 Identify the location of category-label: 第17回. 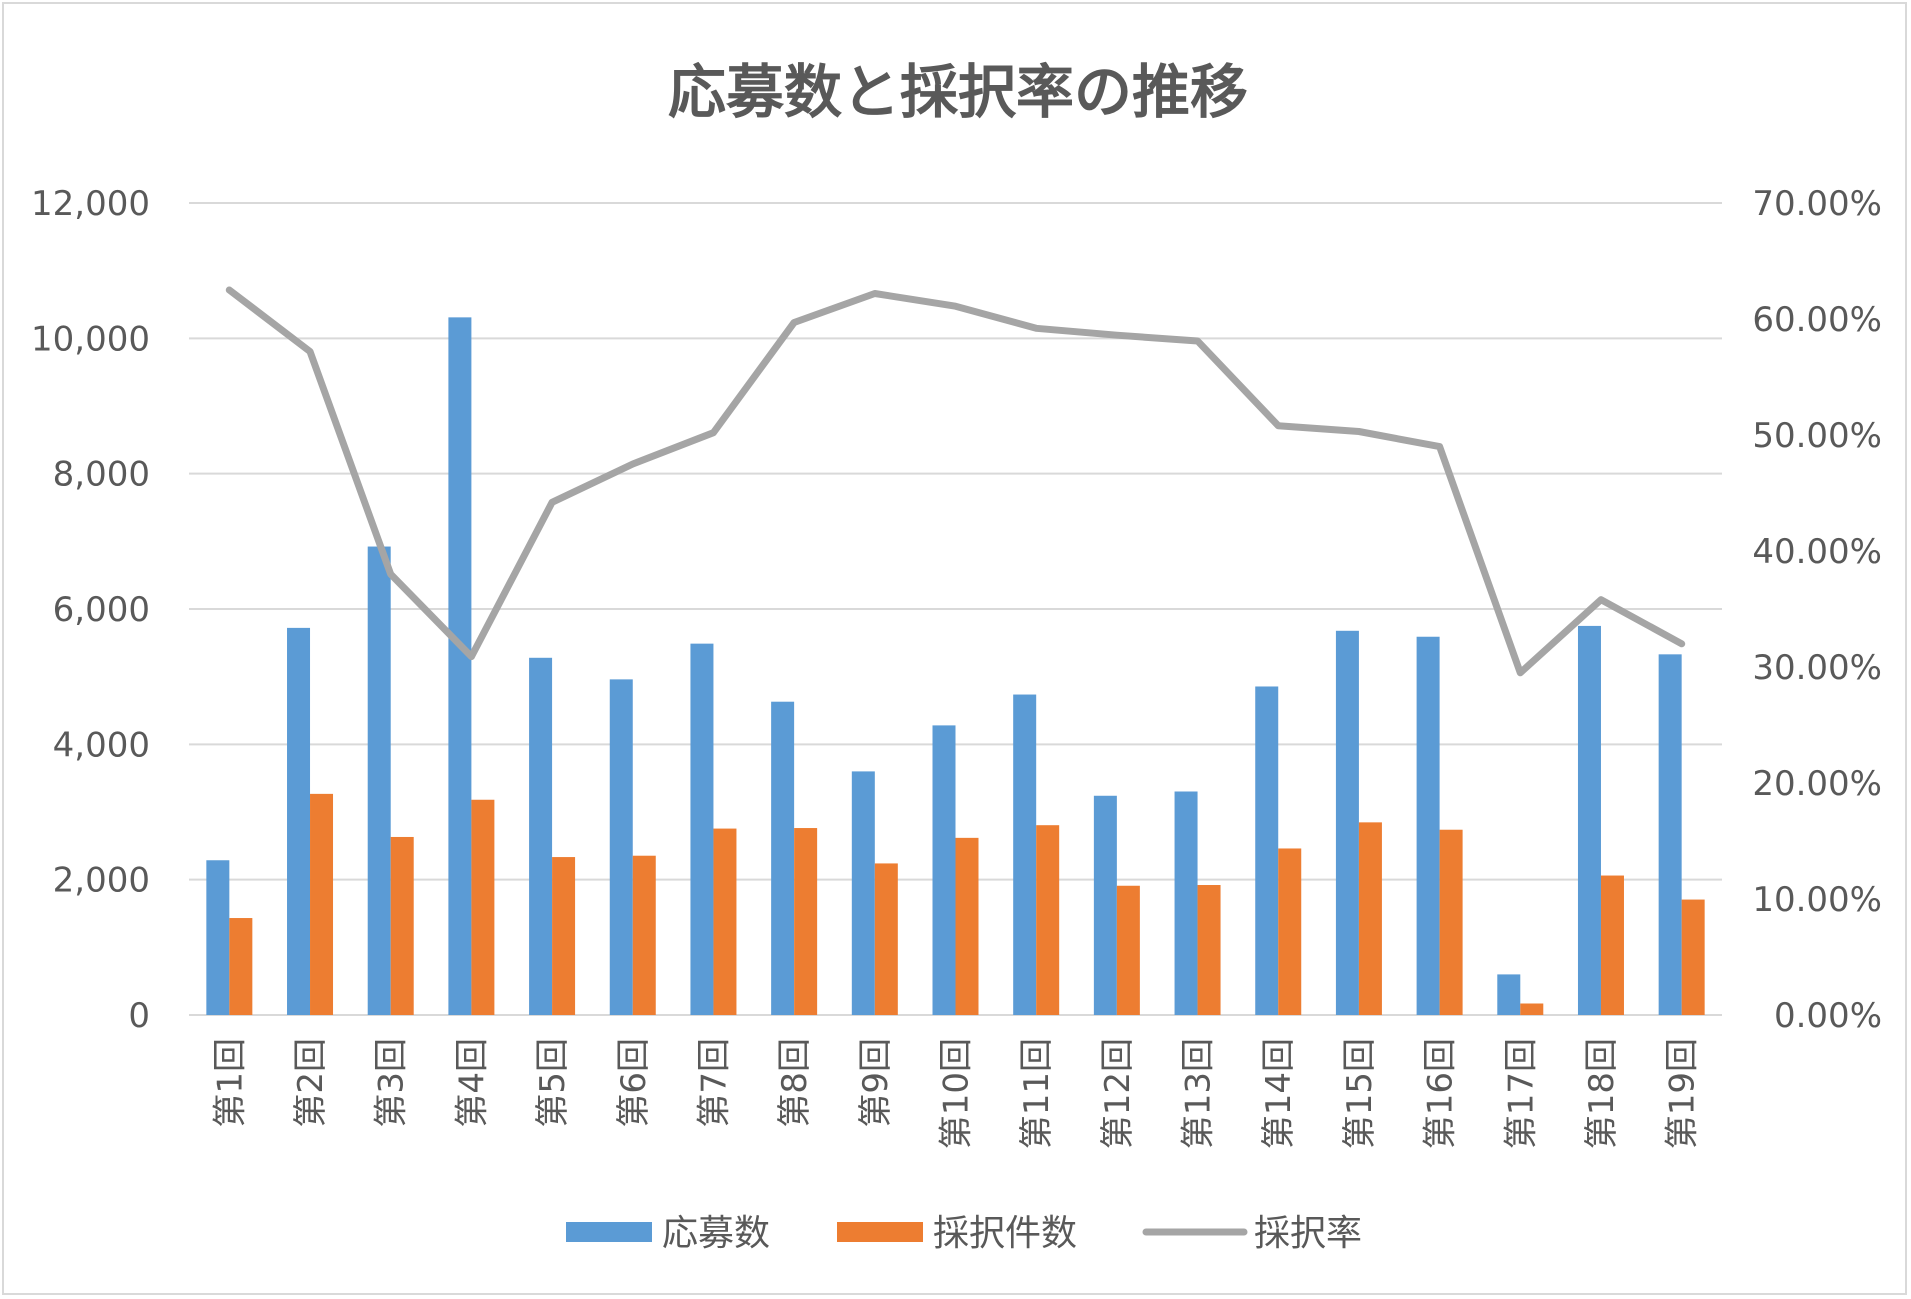
(1521, 1093).